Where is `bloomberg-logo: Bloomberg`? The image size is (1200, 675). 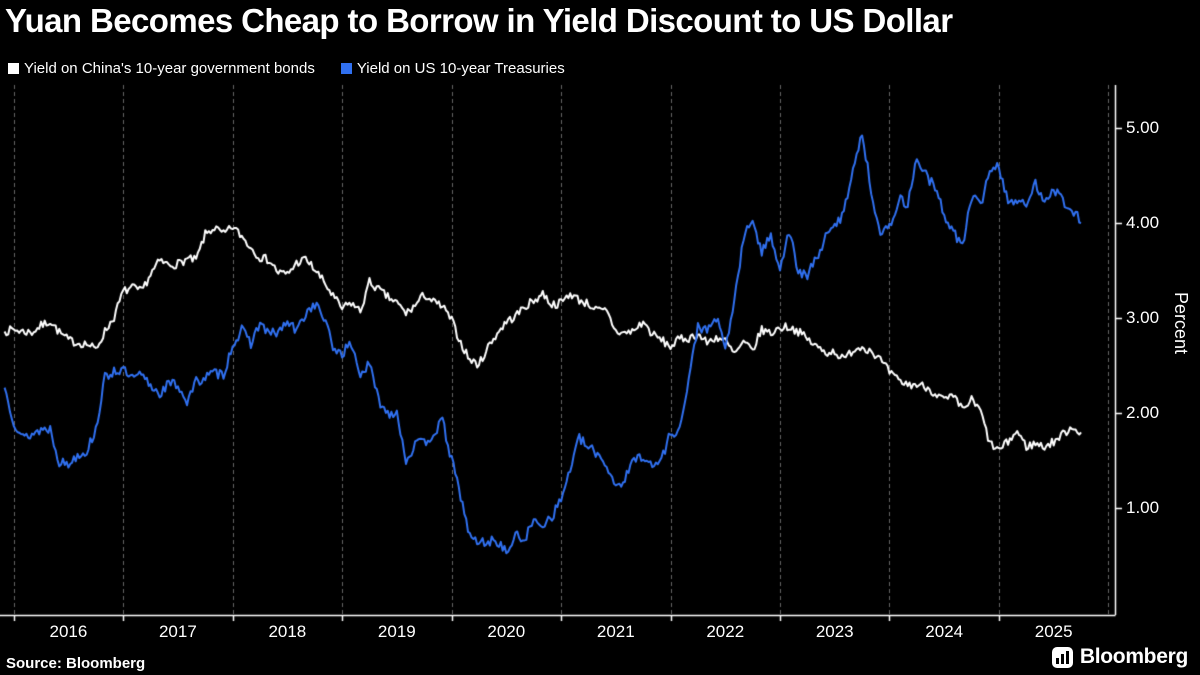
bloomberg-logo: Bloomberg is located at coordinates (1119, 657).